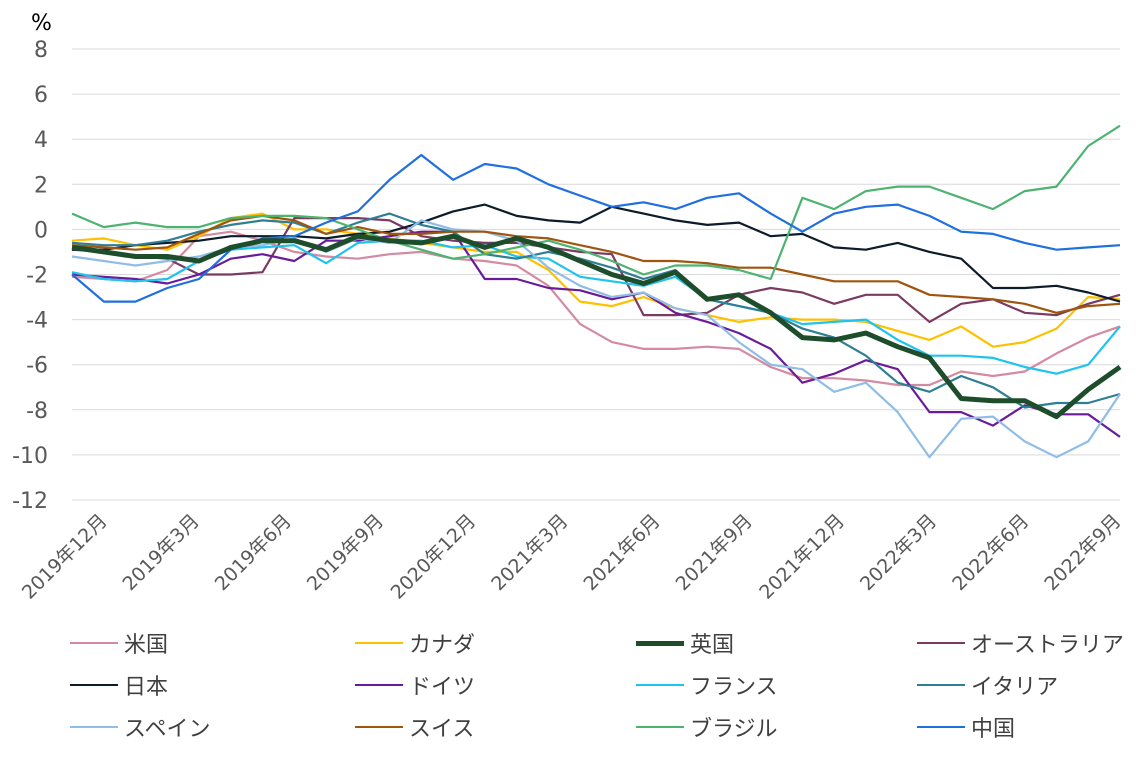 This screenshot has height=760, width=1139. I want to click on legend-label: イタリア, so click(1015, 687).